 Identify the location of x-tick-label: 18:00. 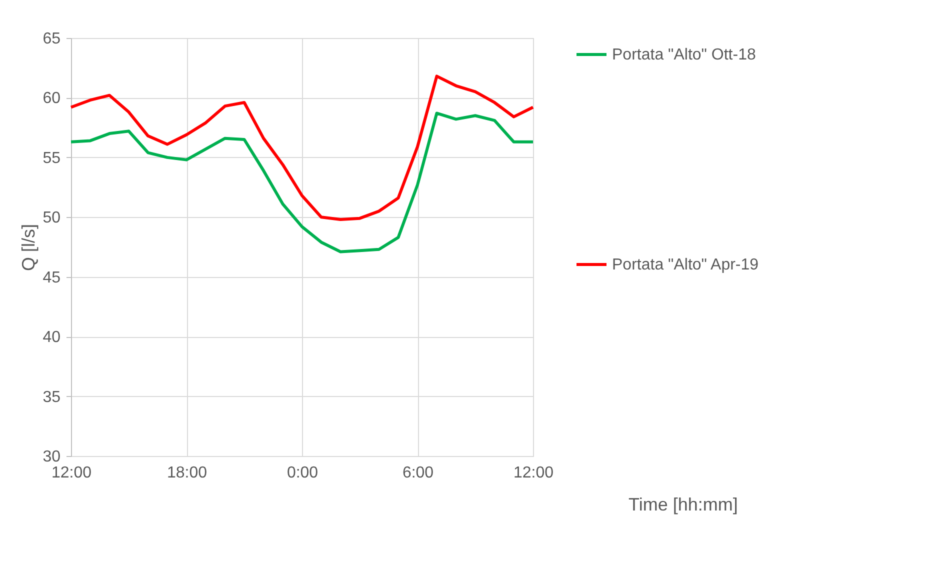
(187, 473).